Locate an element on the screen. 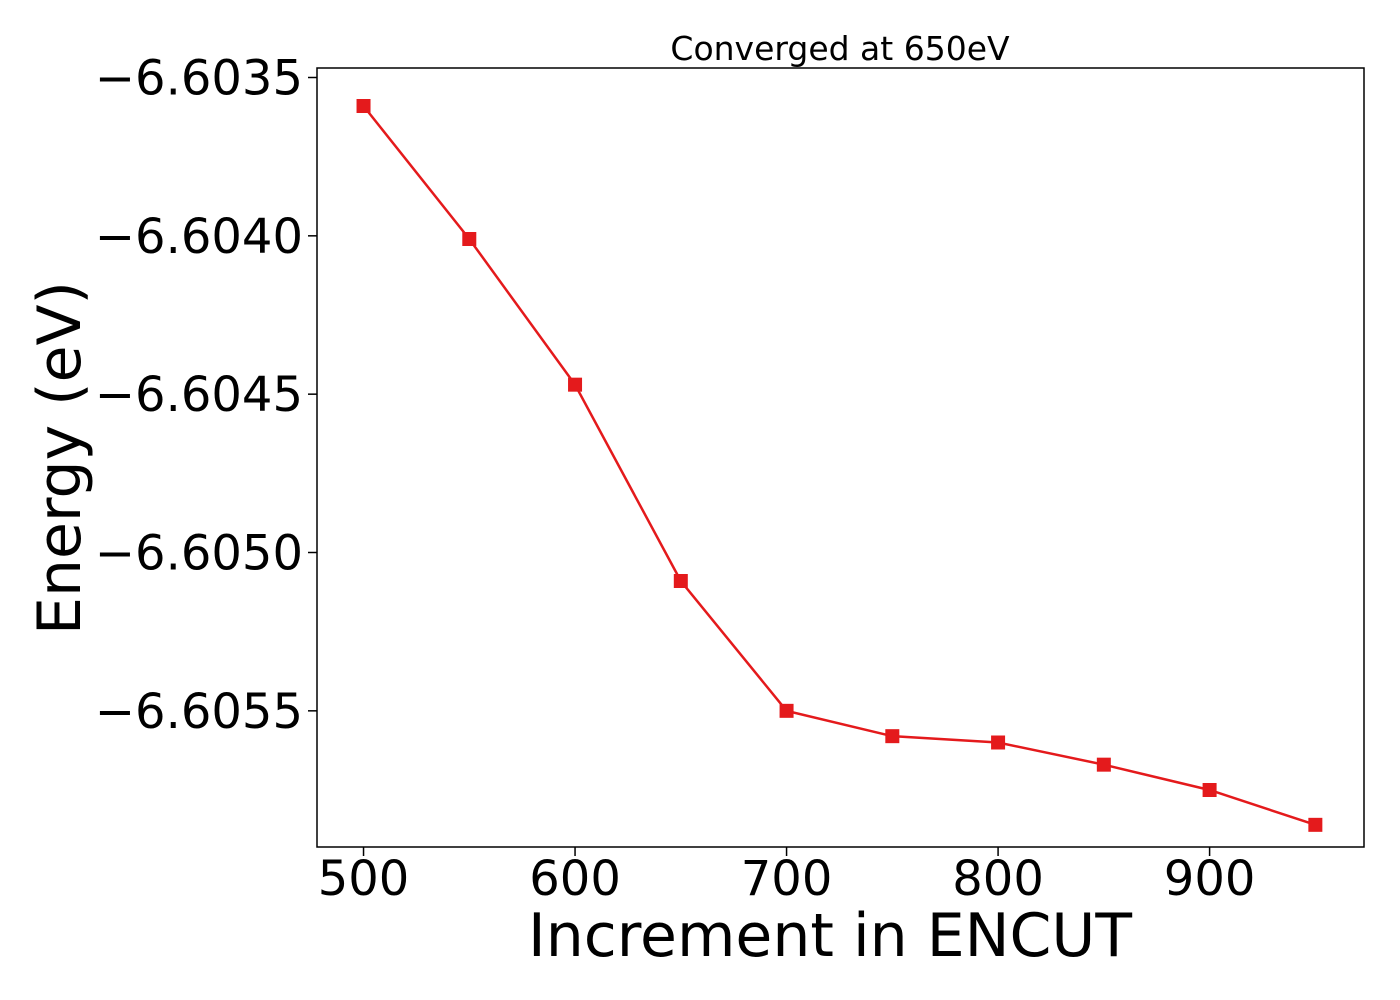  x-axis-ticks: 500 600 700 800 900 is located at coordinates (787, 877).